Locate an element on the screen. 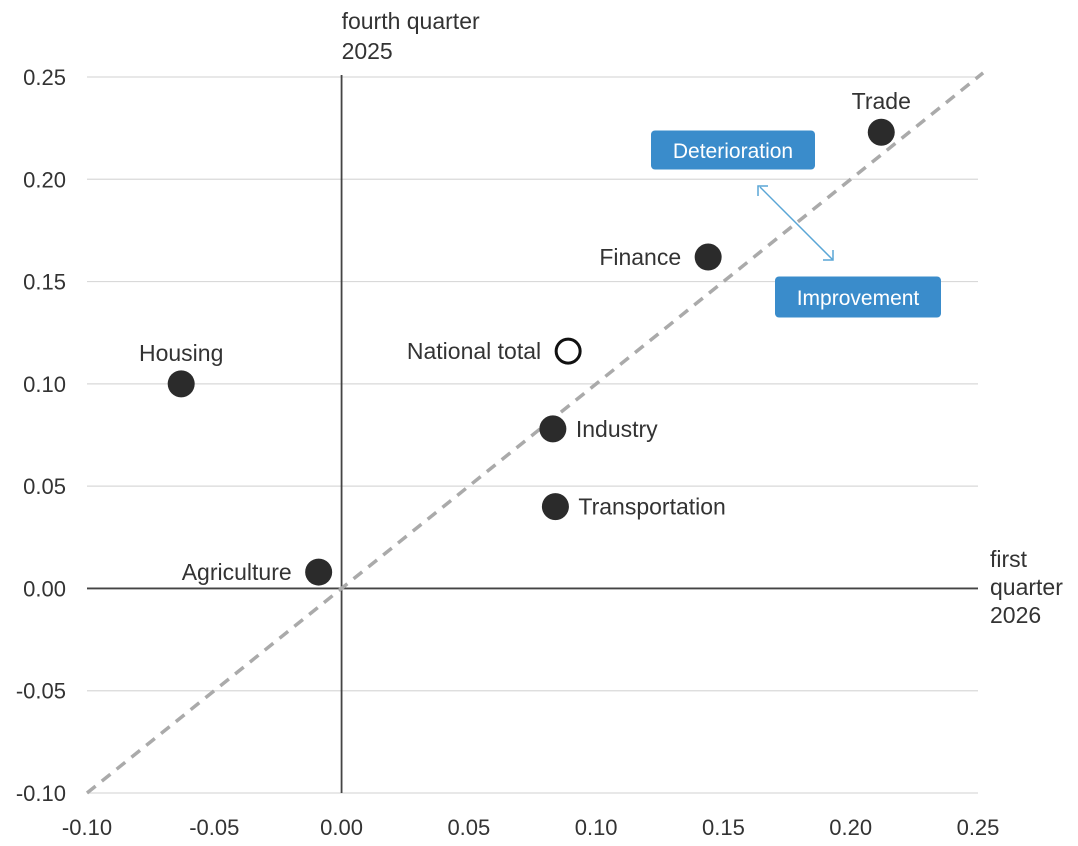  annotation-label: Deterioration is located at coordinates (733, 151).